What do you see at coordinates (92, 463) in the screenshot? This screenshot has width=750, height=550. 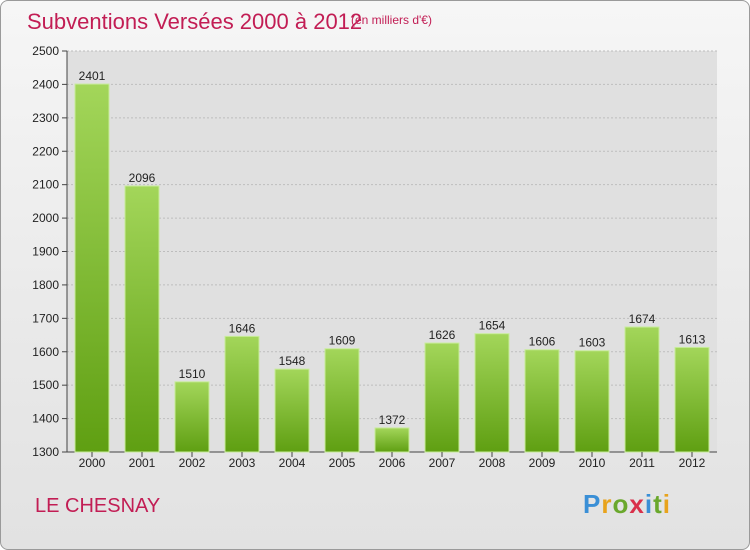 I see `x-tick-label-2000: 2000` at bounding box center [92, 463].